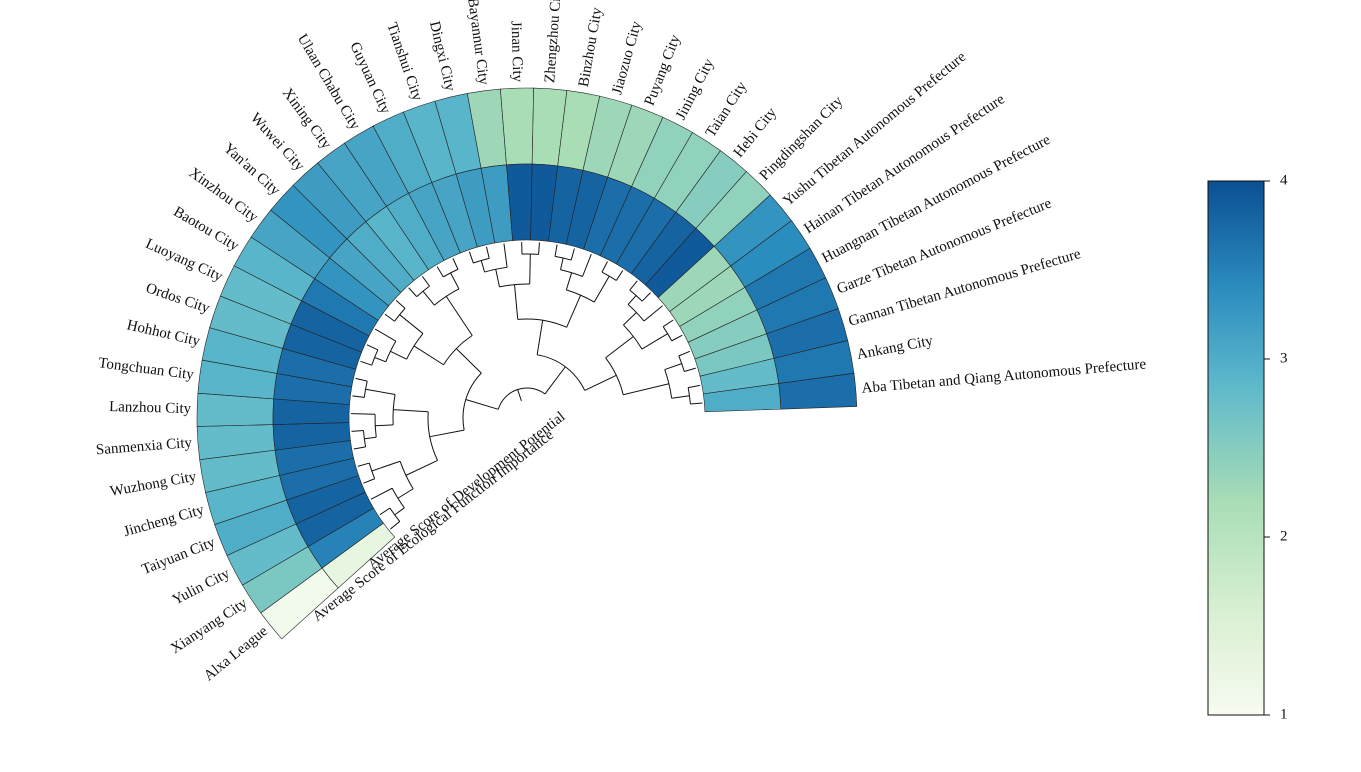  What do you see at coordinates (1284, 714) in the screenshot?
I see `colorbar-tick-label: 1` at bounding box center [1284, 714].